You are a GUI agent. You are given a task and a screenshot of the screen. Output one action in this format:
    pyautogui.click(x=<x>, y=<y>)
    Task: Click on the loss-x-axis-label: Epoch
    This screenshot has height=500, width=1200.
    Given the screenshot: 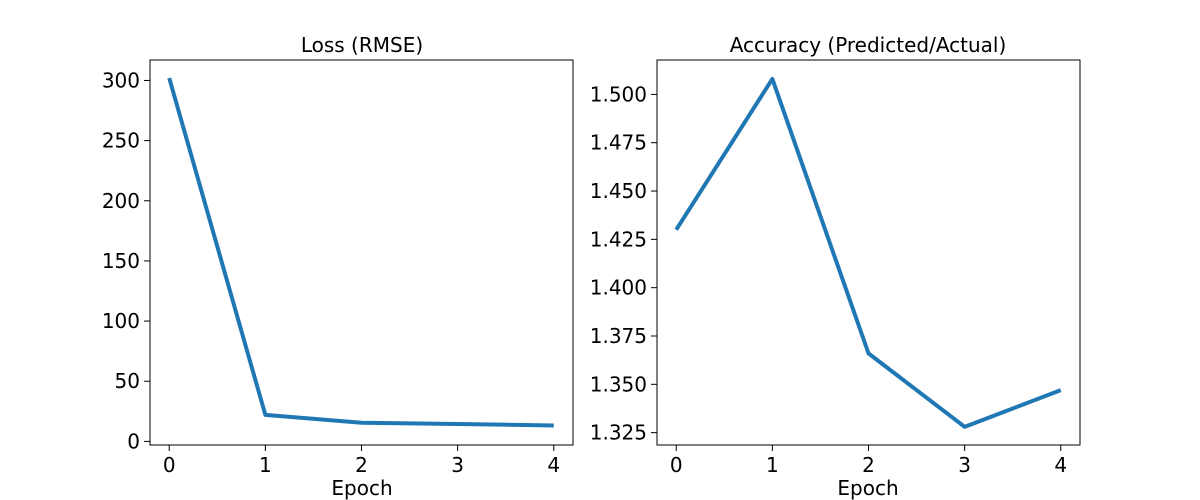 What is the action you would take?
    pyautogui.click(x=361, y=488)
    